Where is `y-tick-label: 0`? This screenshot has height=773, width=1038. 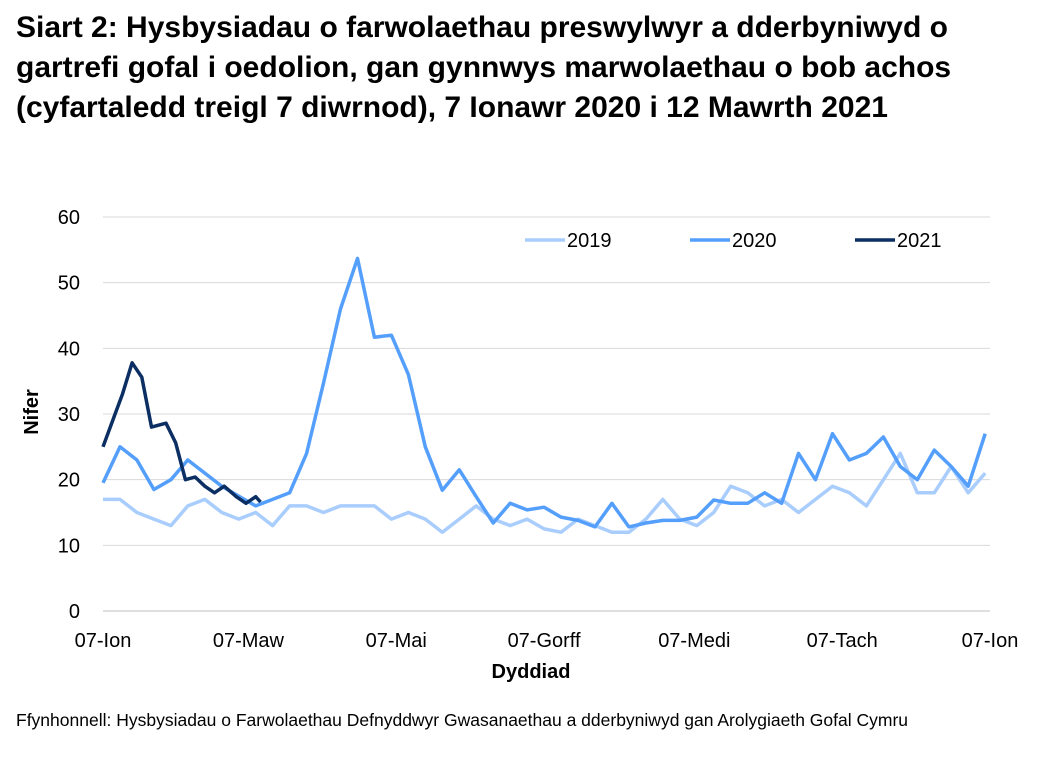
y-tick-label: 0 is located at coordinates (74, 612).